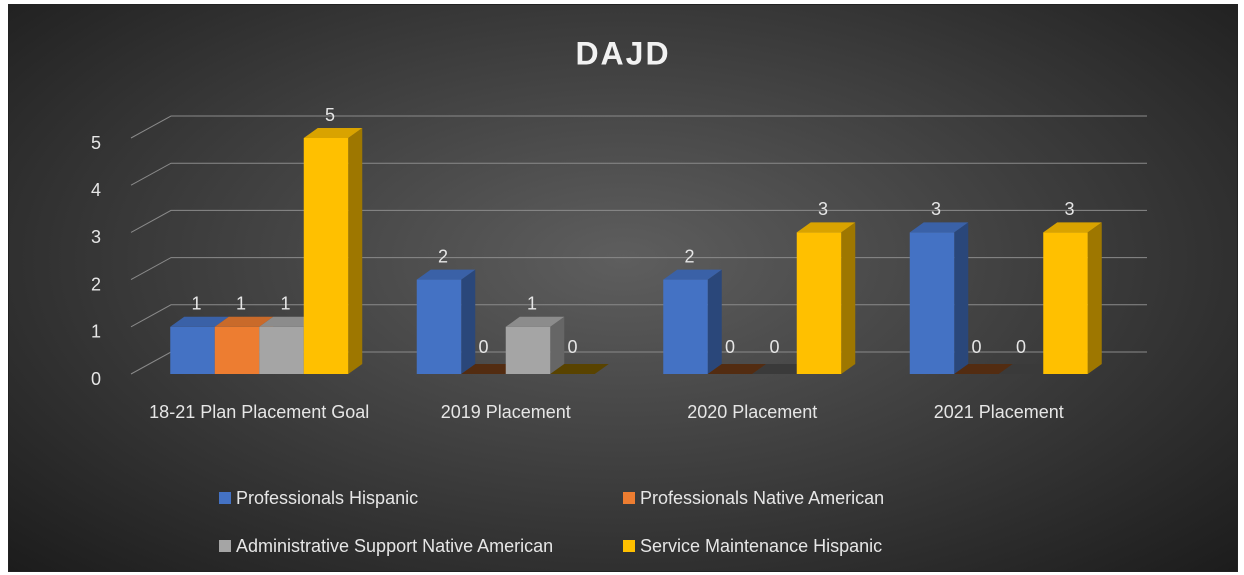 Image resolution: width=1244 pixels, height=575 pixels. What do you see at coordinates (96, 237) in the screenshot?
I see `y-tick-label: 3` at bounding box center [96, 237].